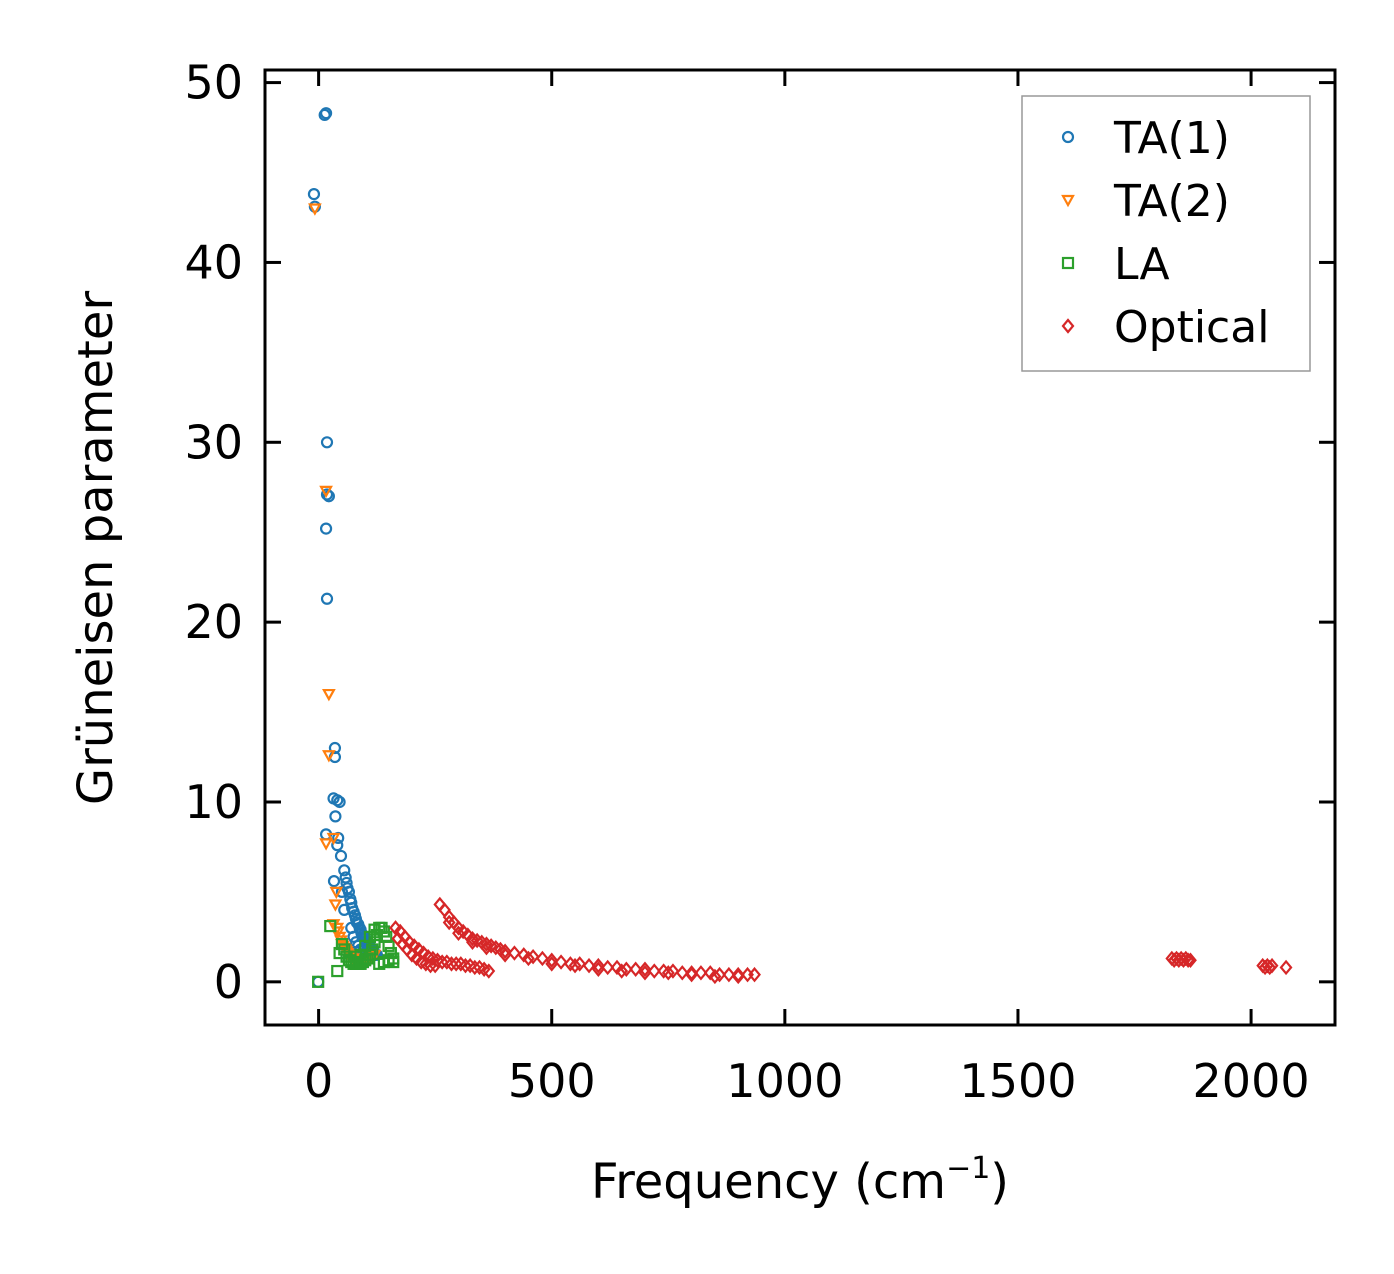 Image resolution: width=1394 pixels, height=1274 pixels. What do you see at coordinates (213, 622) in the screenshot?
I see `y-tick-label: 20` at bounding box center [213, 622].